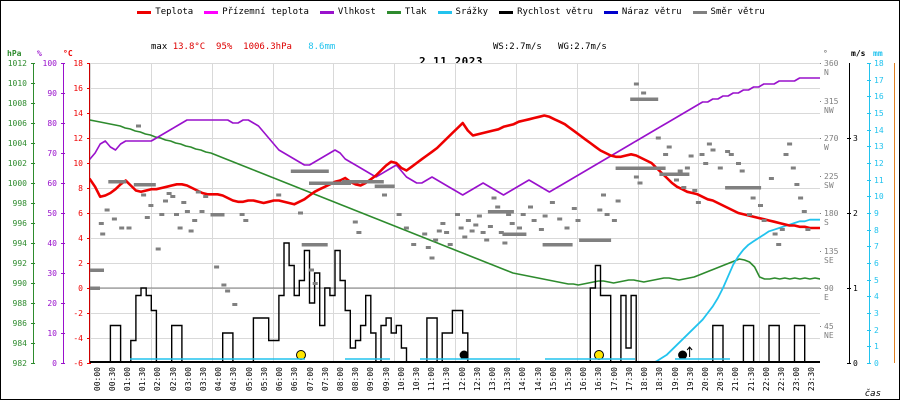  What do you see at coordinates (876, 263) in the screenshot?
I see `precipitation-tick-label: 6` at bounding box center [876, 263].